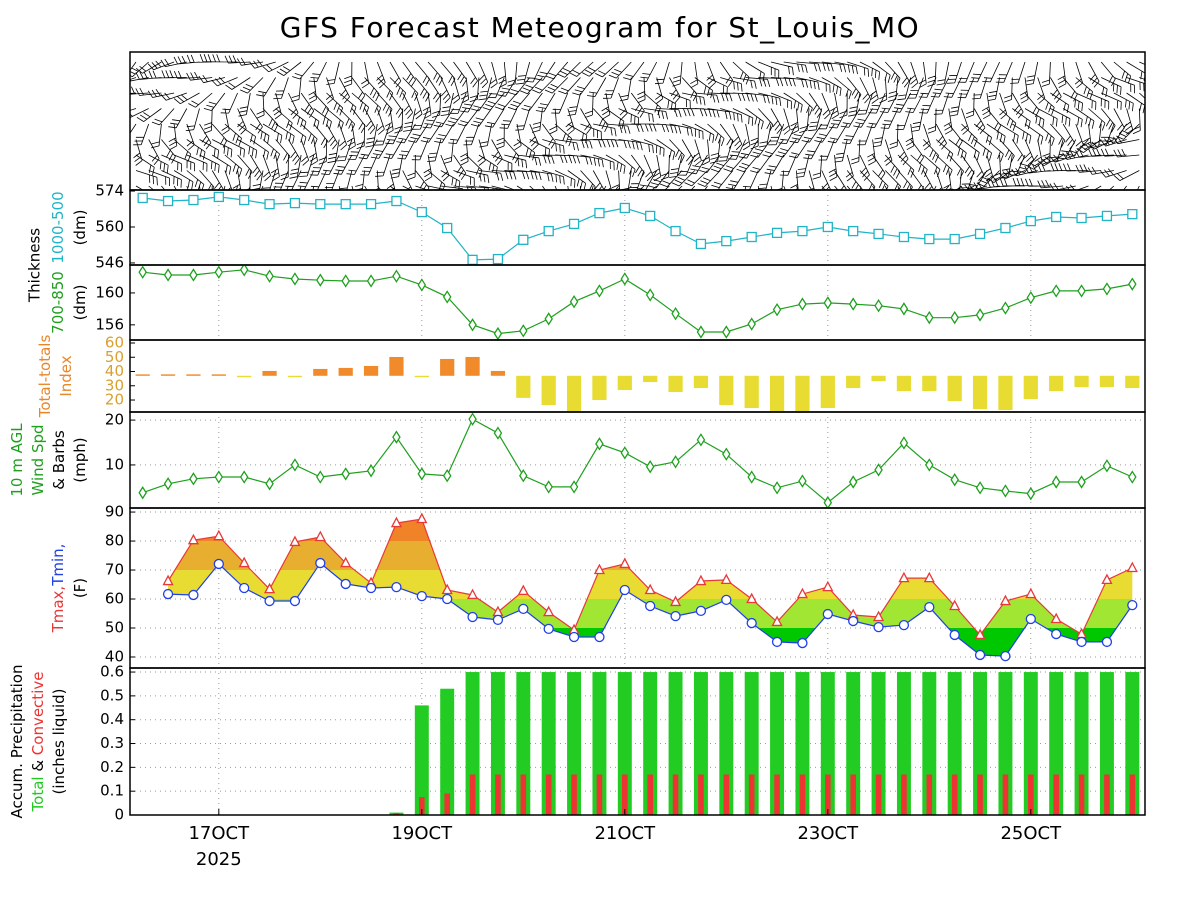 Image resolution: width=1200 pixels, height=900 pixels. I want to click on y-axis-label-part: Tmax,, so click(58, 610).